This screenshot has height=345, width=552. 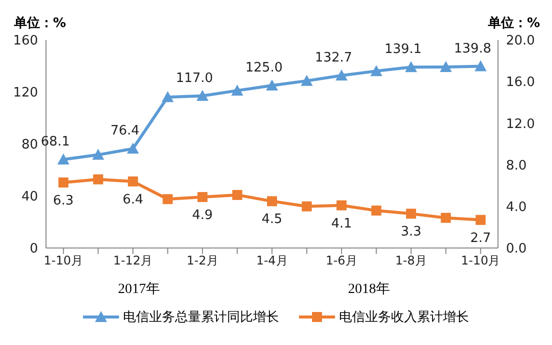 What do you see at coordinates (520, 82) in the screenshot?
I see `y2-tick-label: 16.0` at bounding box center [520, 82].